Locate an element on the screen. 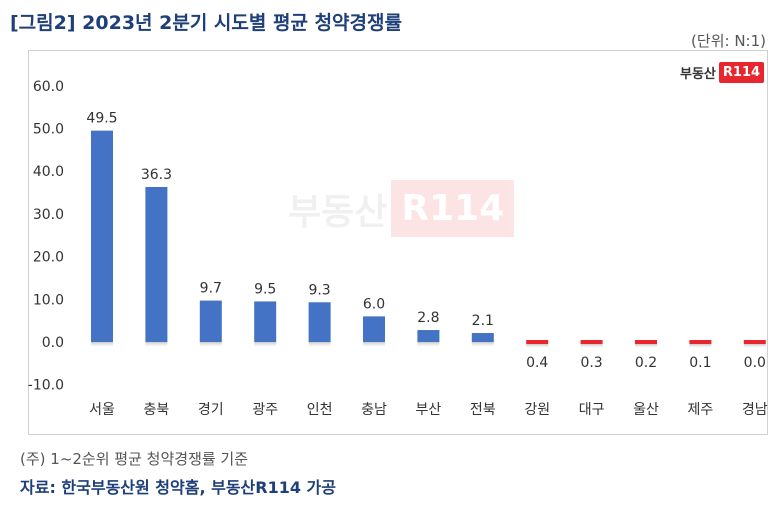 This screenshot has width=780, height=505. data-label: 9.5 is located at coordinates (265, 289).